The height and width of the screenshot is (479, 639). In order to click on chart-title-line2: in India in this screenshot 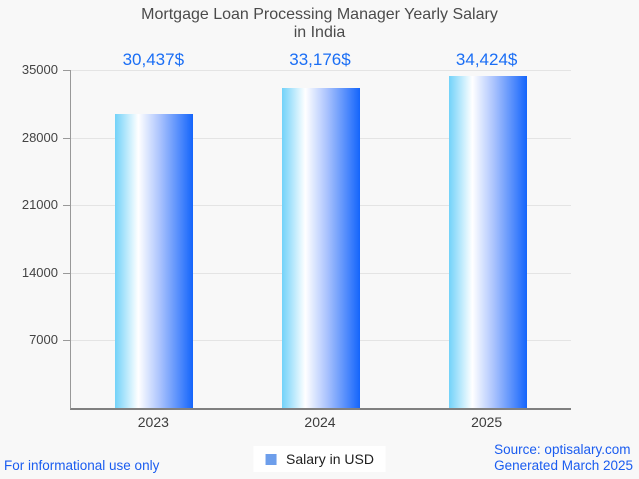, I will do `click(319, 32)`.